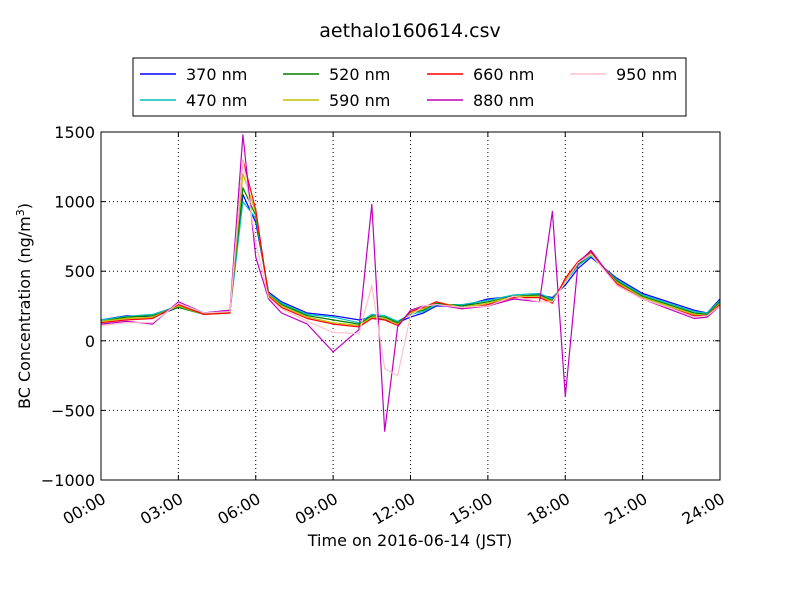  Describe the element at coordinates (216, 100) in the screenshot. I see `legend-label: 470 nm` at that location.